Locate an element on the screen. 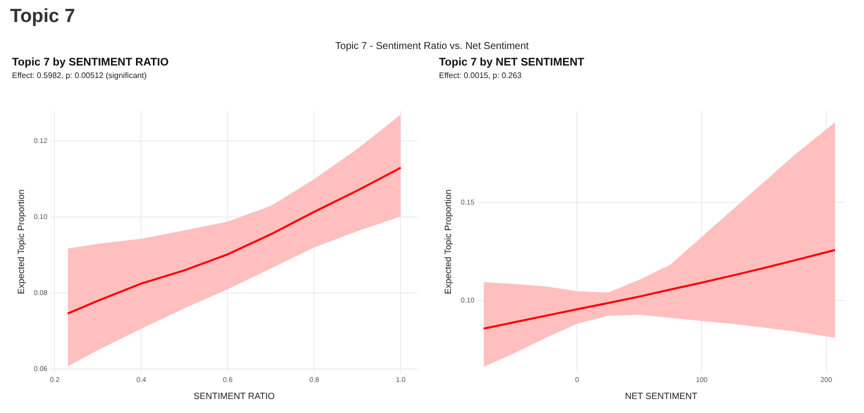 The height and width of the screenshot is (413, 864). chart-subtitle: Effect: 0.5982, p: 0.00512 (significant) is located at coordinates (79, 75).